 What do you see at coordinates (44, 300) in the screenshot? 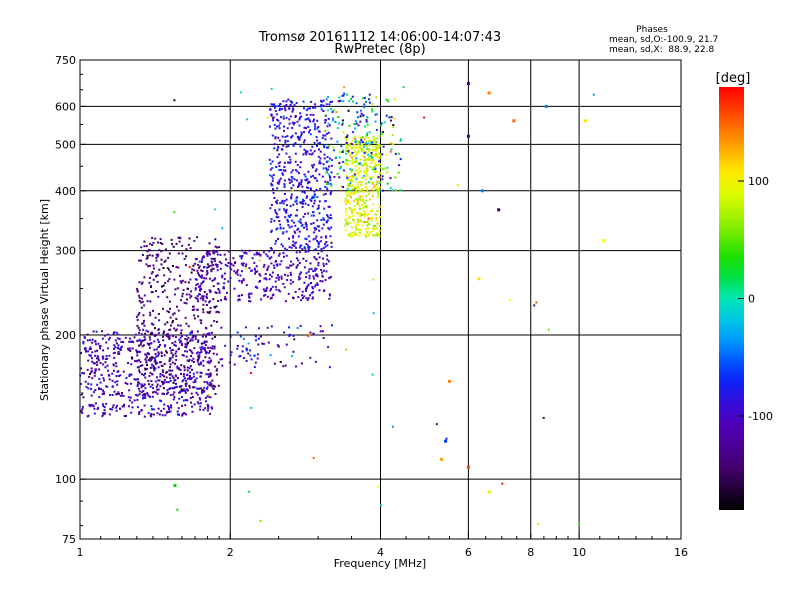
I see `y-axis-label: Stationary phase Virtual Height [km]` at bounding box center [44, 300].